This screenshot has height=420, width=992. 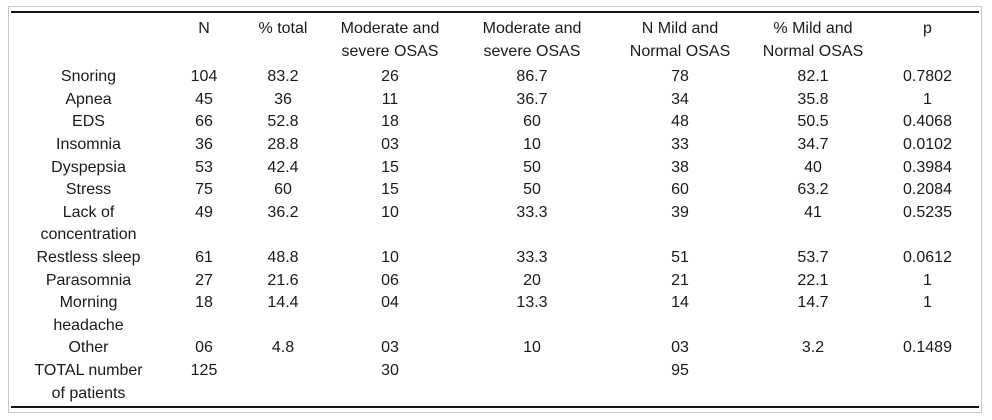 I want to click on table-cell: 86.7, so click(x=532, y=77).